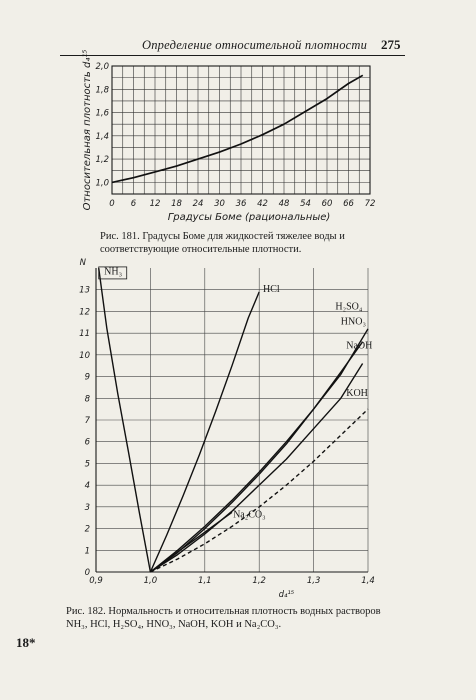 The height and width of the screenshot is (700, 476). What do you see at coordinates (84, 312) in the screenshot?
I see `y-tick-label: 12` at bounding box center [84, 312].